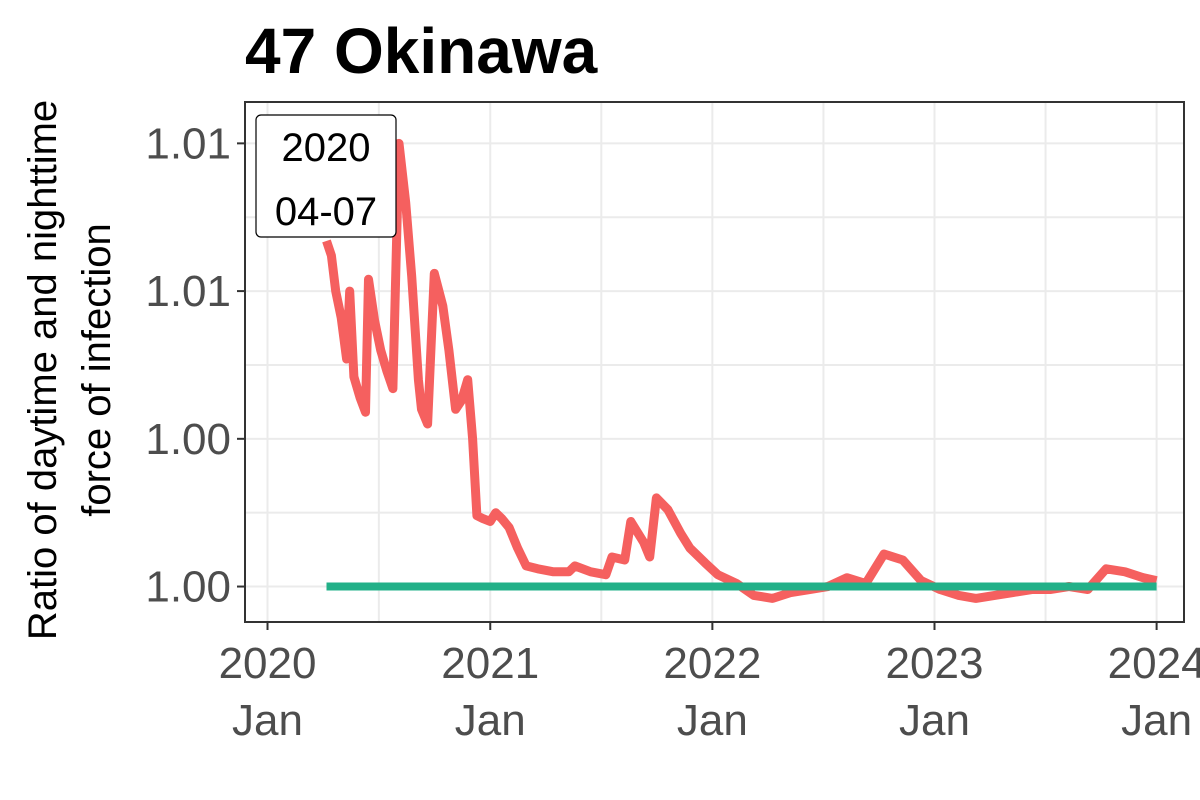 The width and height of the screenshot is (1200, 800). I want to click on date-annotation: 2020 04-07, so click(326, 176).